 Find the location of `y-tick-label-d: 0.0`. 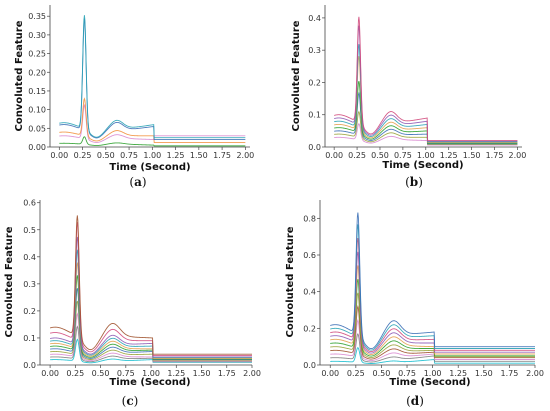

y-tick-label-d: 0.0 is located at coordinates (309, 365).